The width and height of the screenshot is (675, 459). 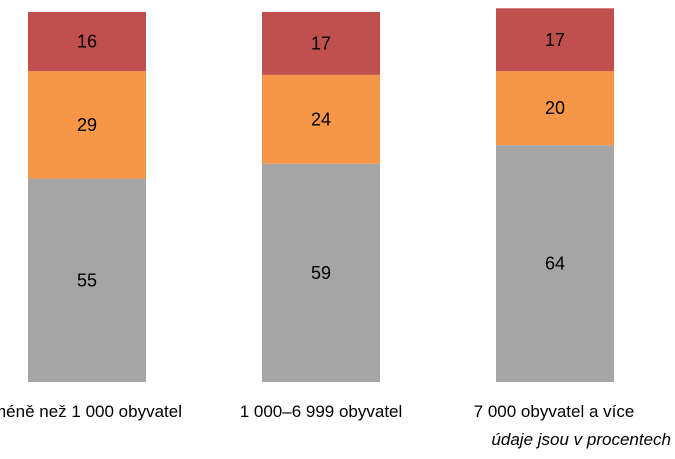 I want to click on data-label-2-3: 17, so click(x=321, y=43).